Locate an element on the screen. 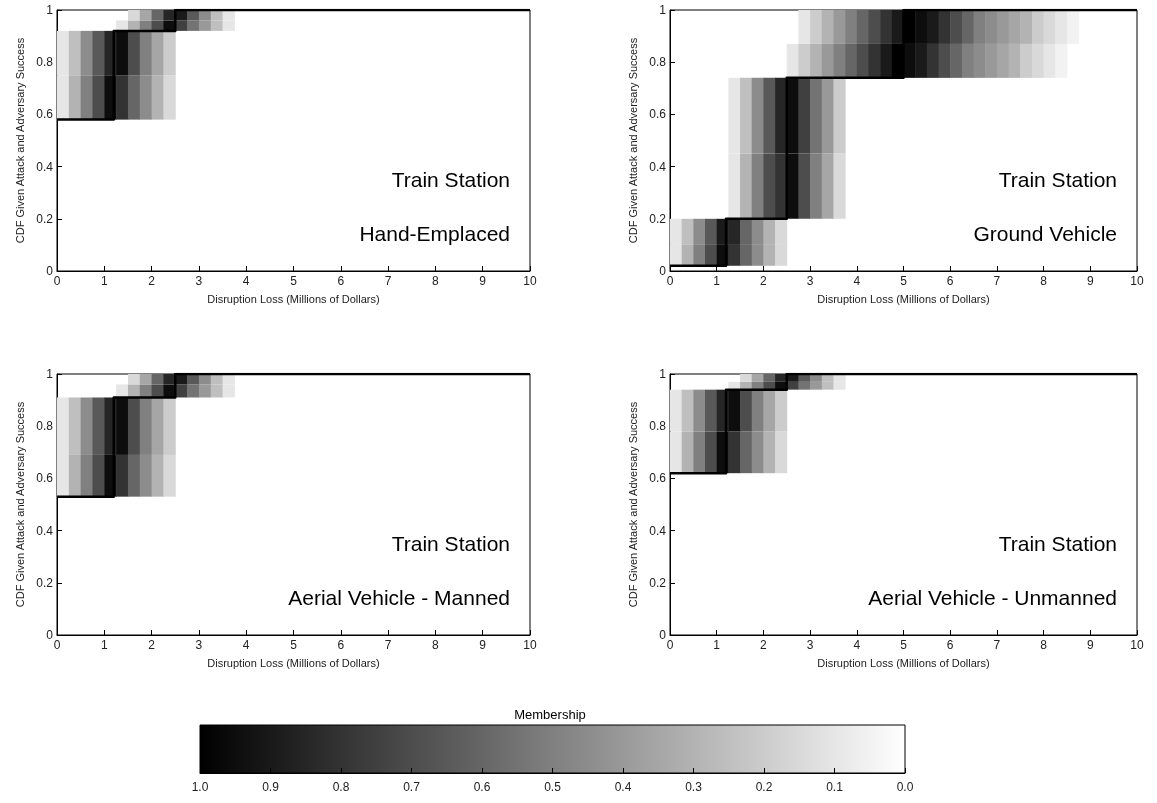 Image resolution: width=1157 pixels, height=803 pixels. color-bar-label: 0.4 is located at coordinates (623, 787).